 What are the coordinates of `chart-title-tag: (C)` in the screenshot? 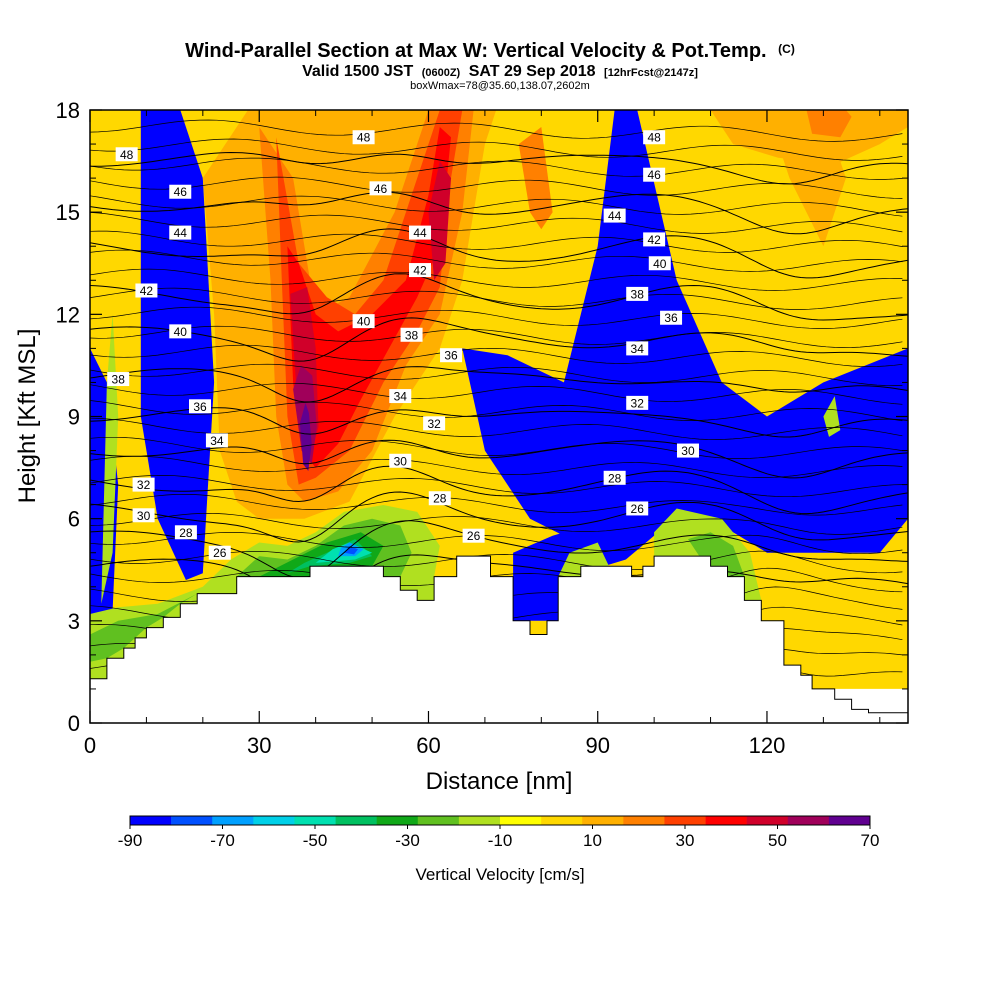 It's located at (786, 49).